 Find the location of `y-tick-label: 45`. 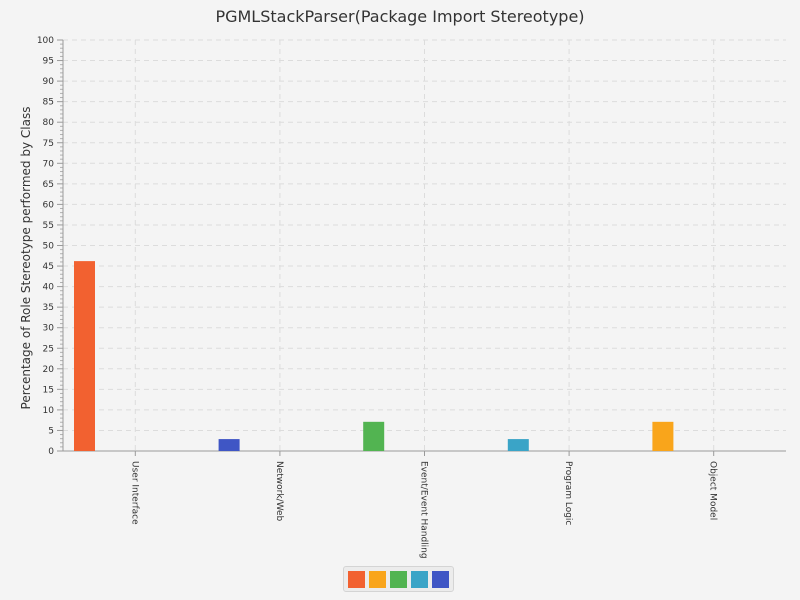

y-tick-label: 45 is located at coordinates (48, 267).